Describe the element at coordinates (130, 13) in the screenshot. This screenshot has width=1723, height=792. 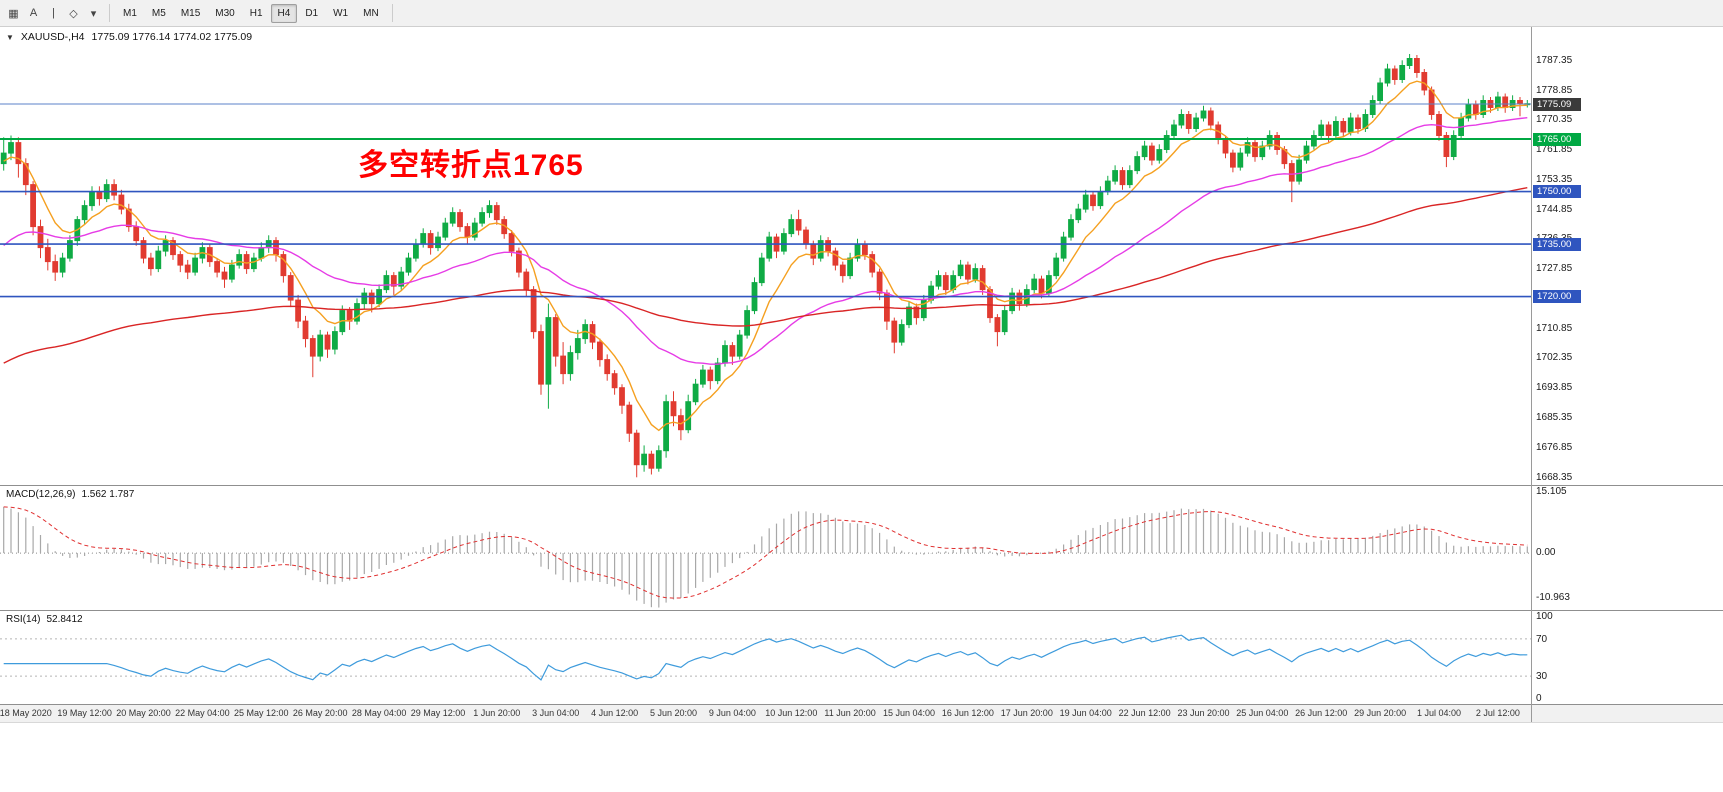
I see `timeframe-button-m1: M1` at that location.